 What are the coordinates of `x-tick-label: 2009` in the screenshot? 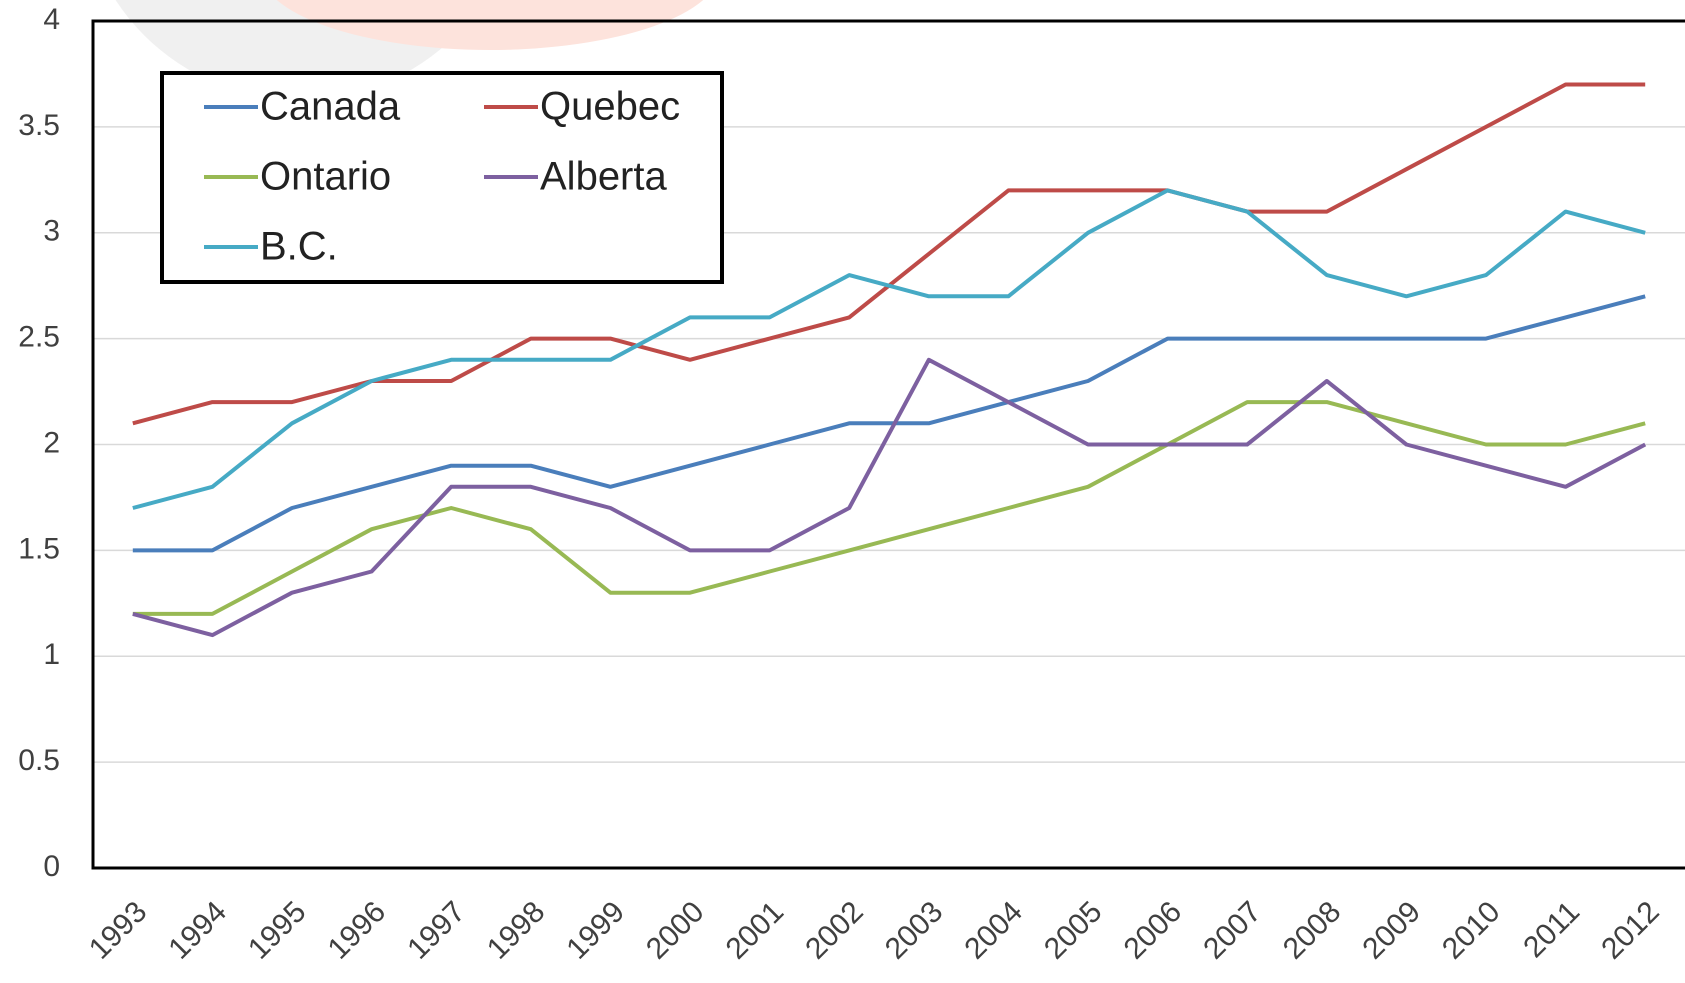 It's located at (1391, 930).